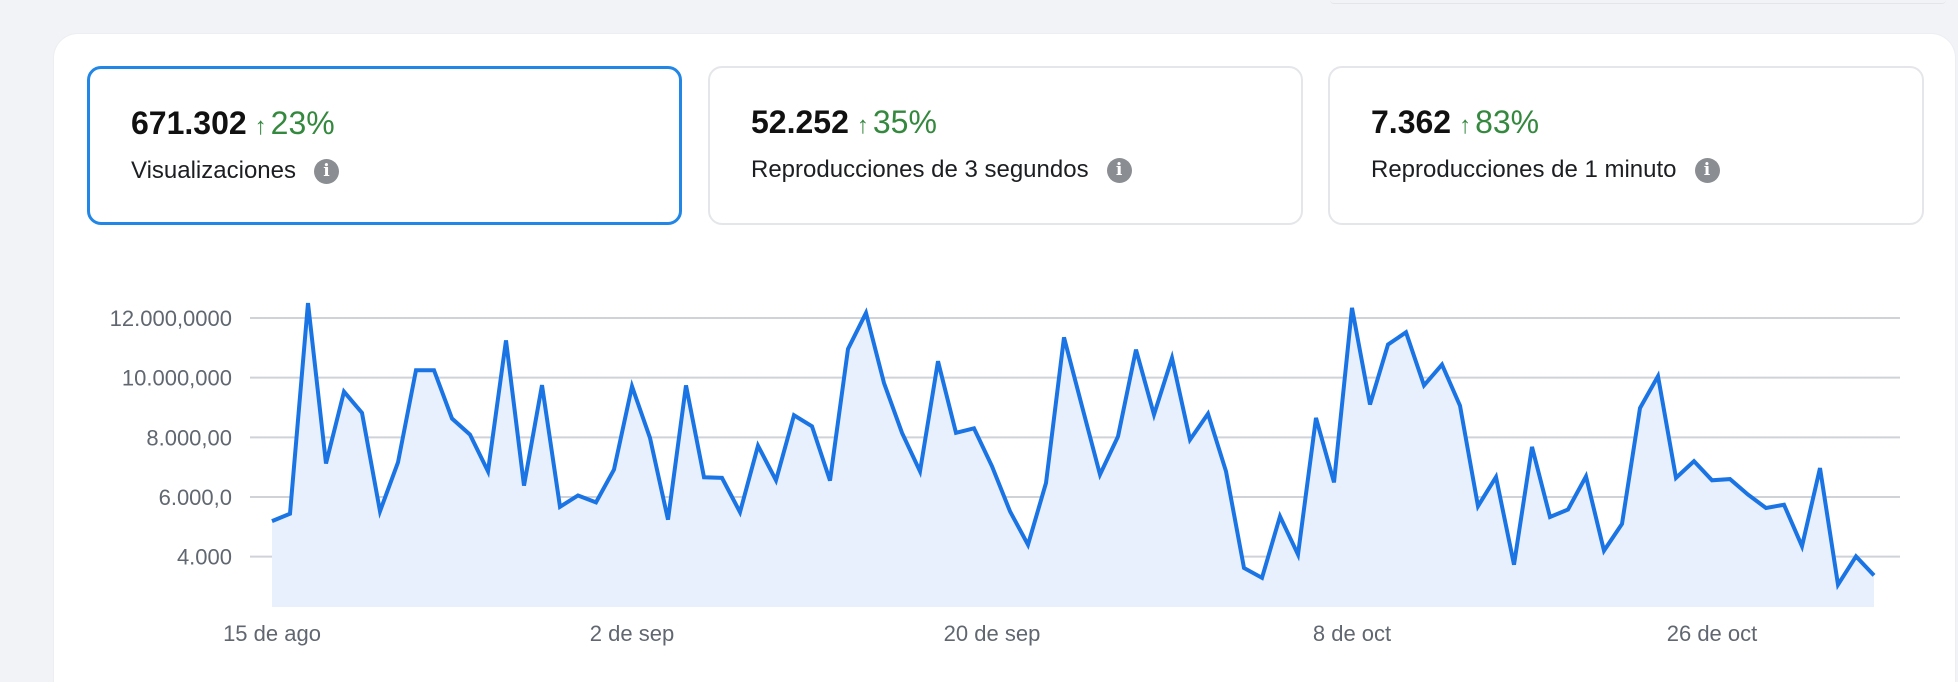 The width and height of the screenshot is (1958, 682). I want to click on metric-label: Reproducciones de 1 minuto, so click(1524, 169).